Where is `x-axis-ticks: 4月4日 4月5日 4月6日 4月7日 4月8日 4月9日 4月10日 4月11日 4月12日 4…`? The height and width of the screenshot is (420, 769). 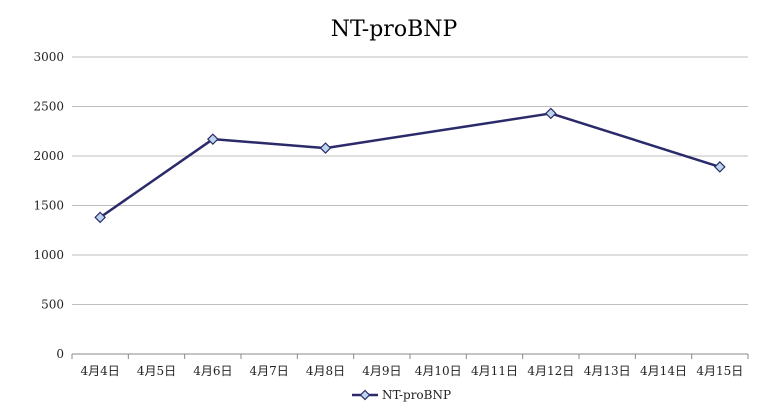 x-axis-ticks: 4月4日 4月5日 4月6日 4月7日 4月8日 4月9日 4月10日 4月11日 4月12日 4… is located at coordinates (410, 366).